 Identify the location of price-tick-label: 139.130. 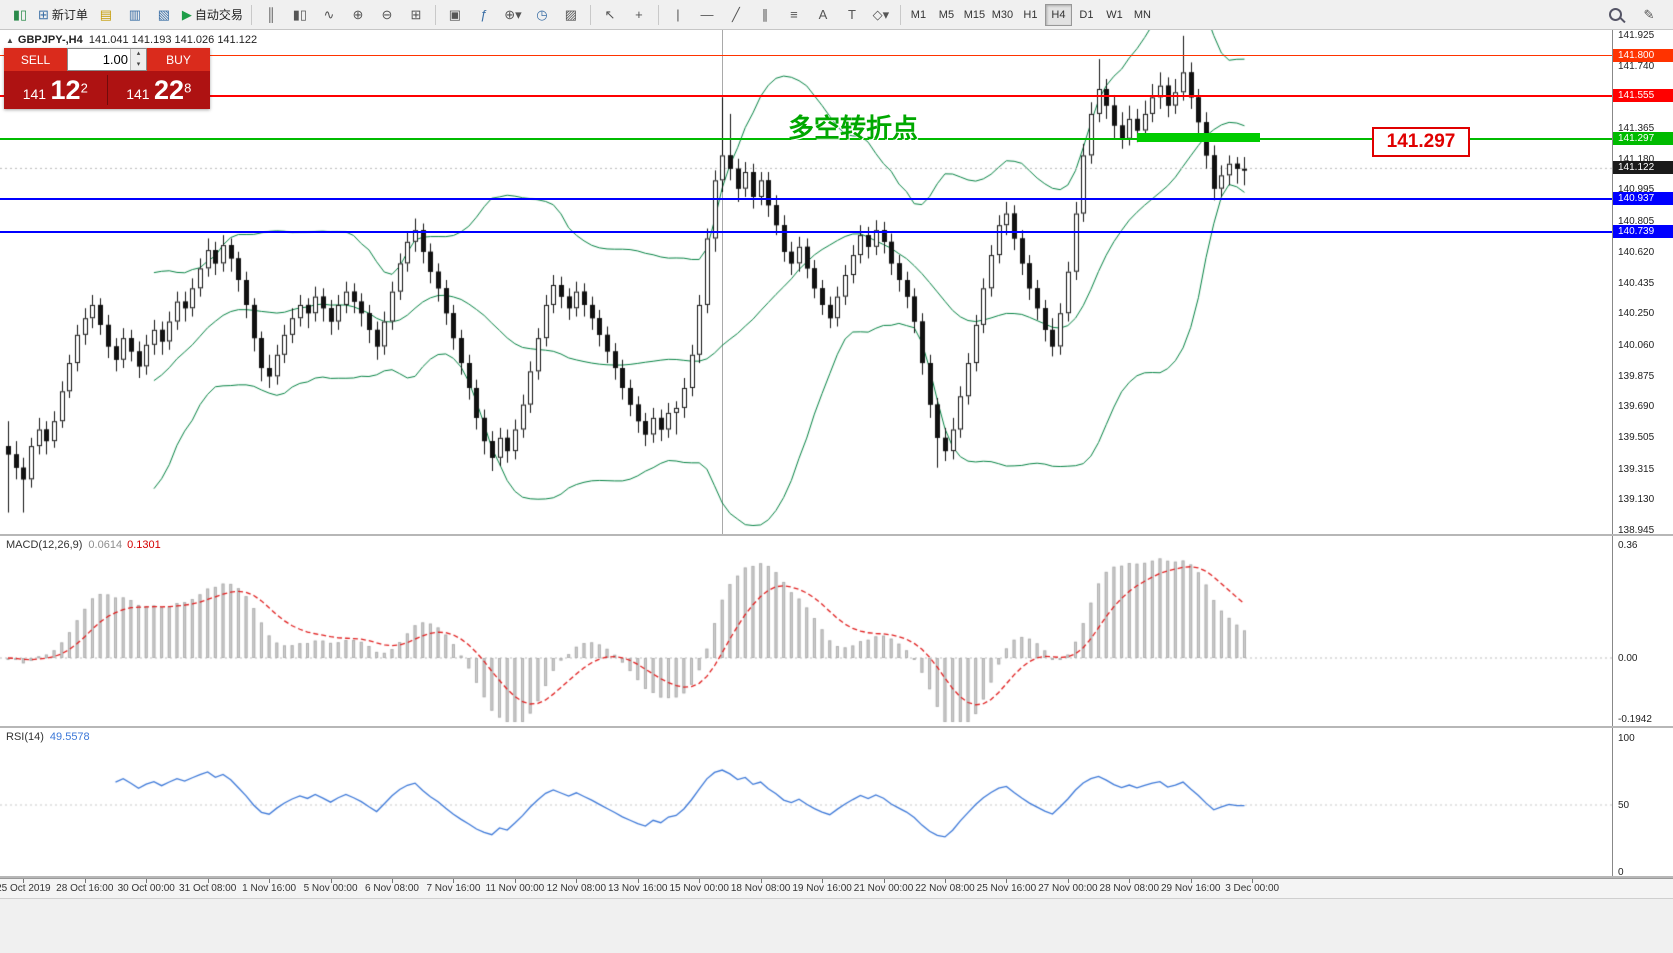
(1636, 500).